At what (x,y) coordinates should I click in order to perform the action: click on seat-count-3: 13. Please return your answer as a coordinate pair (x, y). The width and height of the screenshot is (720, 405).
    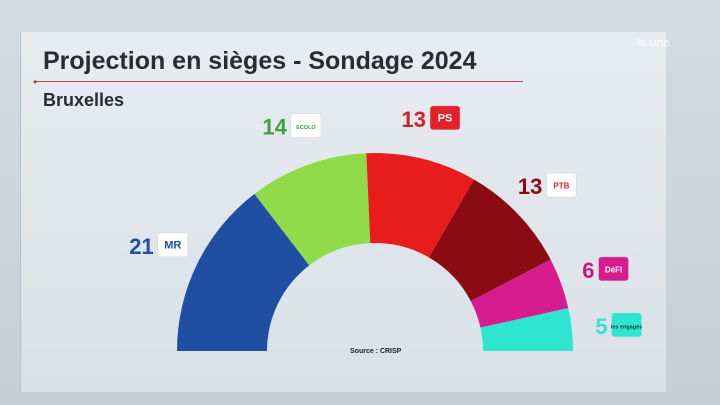
    Looking at the image, I should click on (530, 186).